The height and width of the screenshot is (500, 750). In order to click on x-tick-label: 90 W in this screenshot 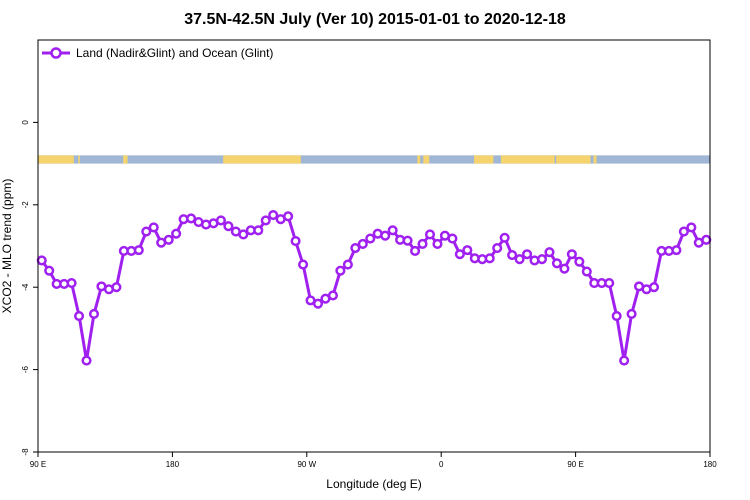, I will do `click(306, 464)`.